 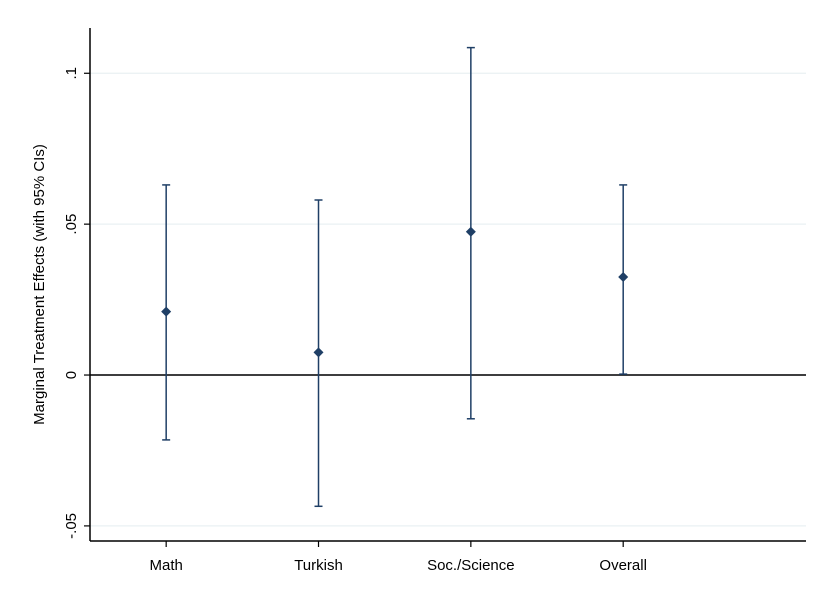 I want to click on y-tick-label: 0, so click(x=71, y=375).